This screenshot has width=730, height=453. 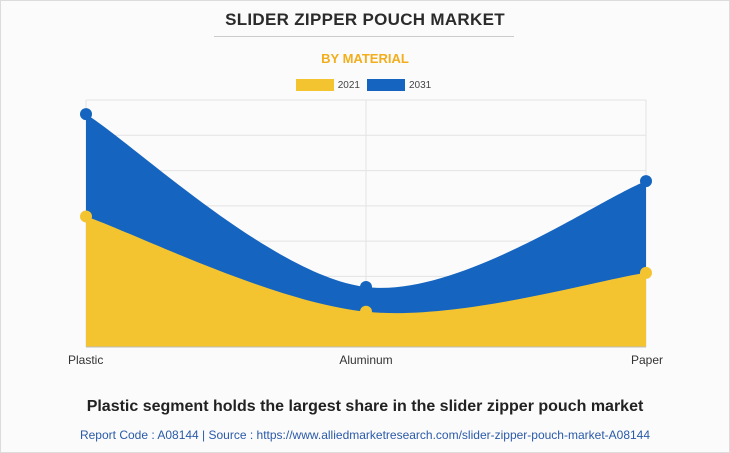 What do you see at coordinates (366, 311) in the screenshot?
I see `data-point-2021-aluminum` at bounding box center [366, 311].